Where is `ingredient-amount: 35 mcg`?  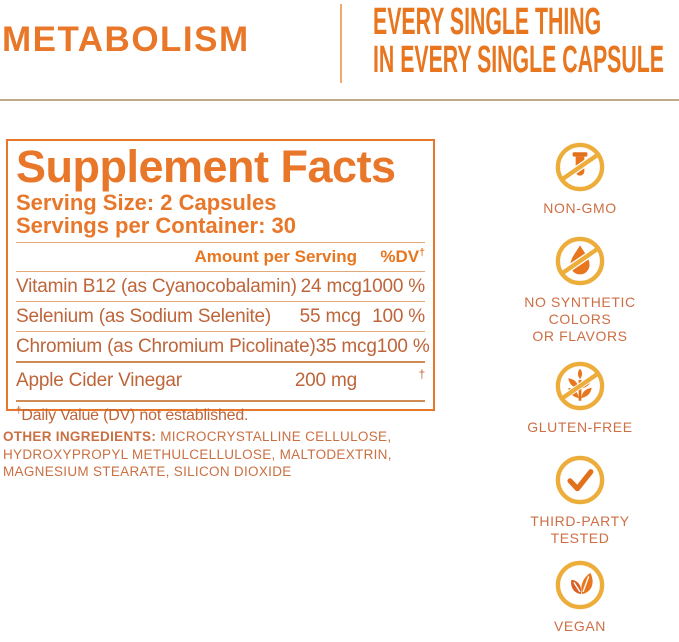
ingredient-amount: 35 mcg is located at coordinates (346, 346).